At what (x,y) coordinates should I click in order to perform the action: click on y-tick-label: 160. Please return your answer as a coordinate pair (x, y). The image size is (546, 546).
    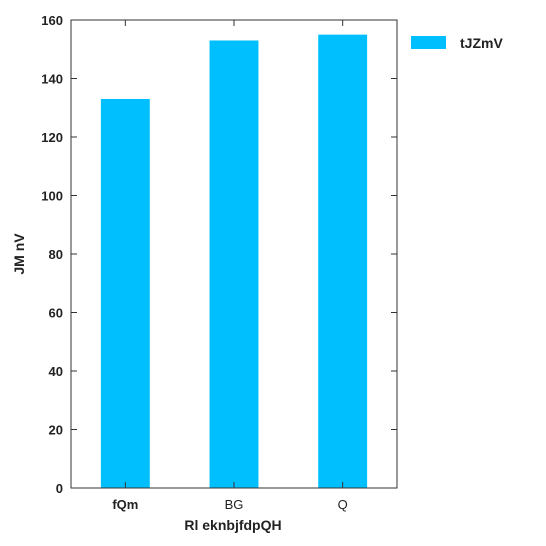
    Looking at the image, I should click on (52, 20).